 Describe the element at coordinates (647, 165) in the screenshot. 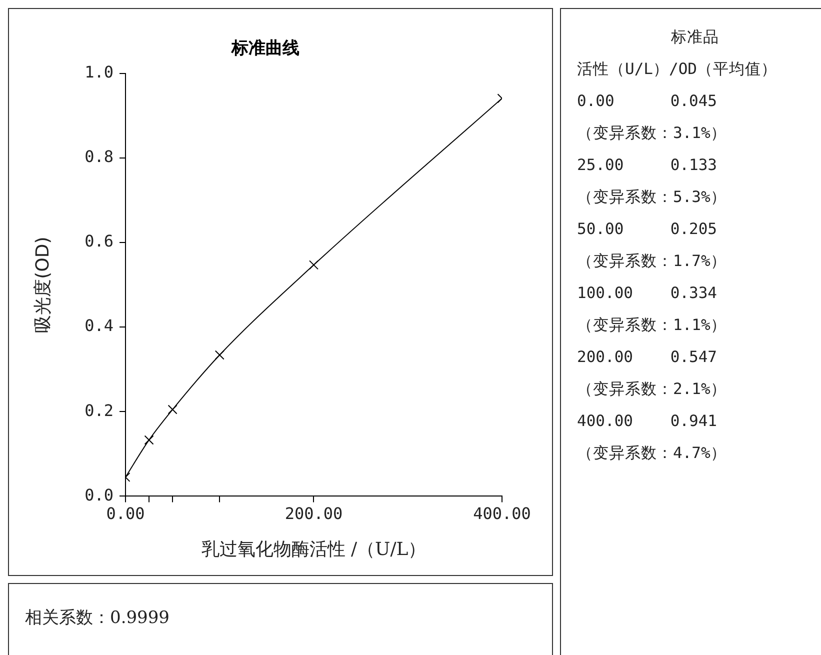

I see `text: 25.00 0.133` at that location.